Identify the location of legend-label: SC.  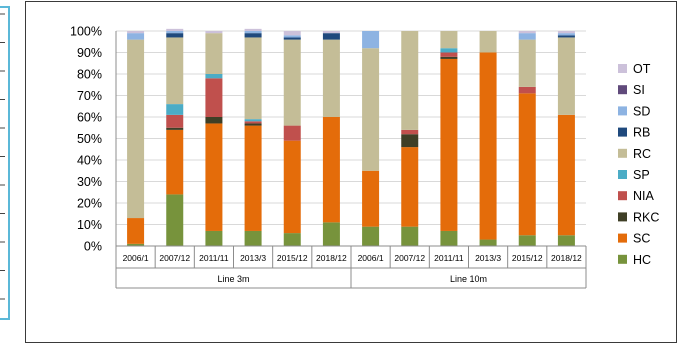
(641, 239).